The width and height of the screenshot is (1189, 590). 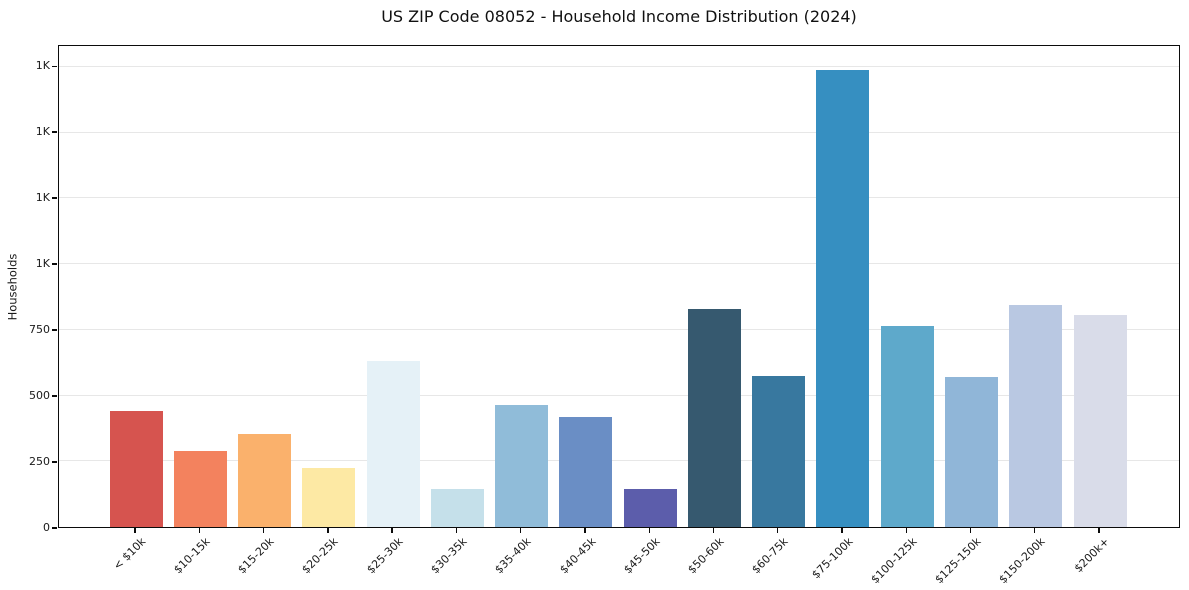 What do you see at coordinates (129, 554) in the screenshot?
I see `x-tick-label: < $10k` at bounding box center [129, 554].